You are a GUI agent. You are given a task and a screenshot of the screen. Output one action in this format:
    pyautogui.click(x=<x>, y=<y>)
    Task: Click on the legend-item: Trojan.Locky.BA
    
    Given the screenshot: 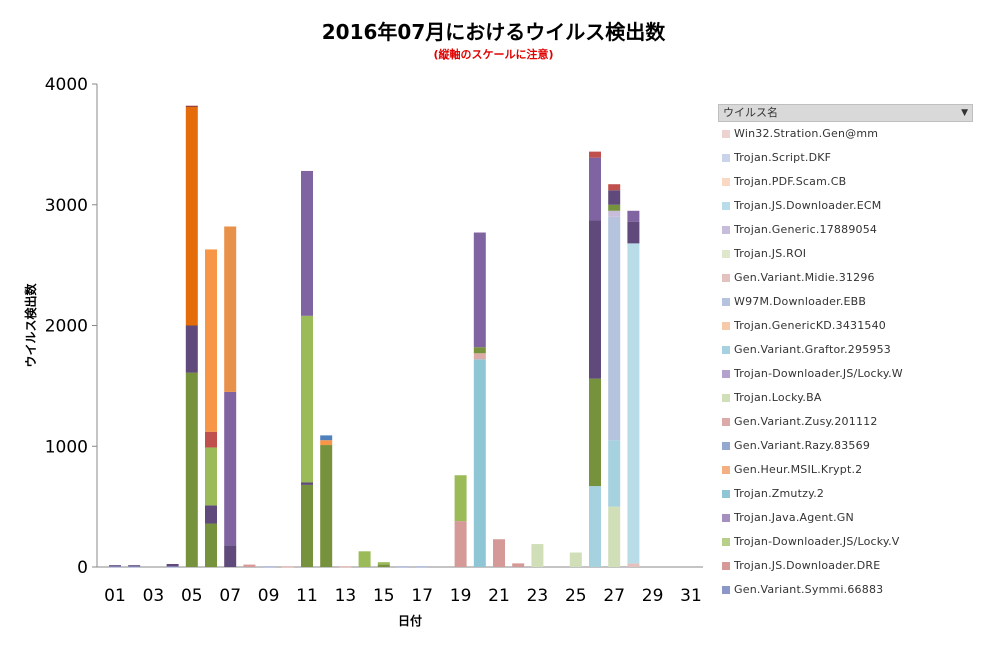 What is the action you would take?
    pyautogui.click(x=845, y=398)
    